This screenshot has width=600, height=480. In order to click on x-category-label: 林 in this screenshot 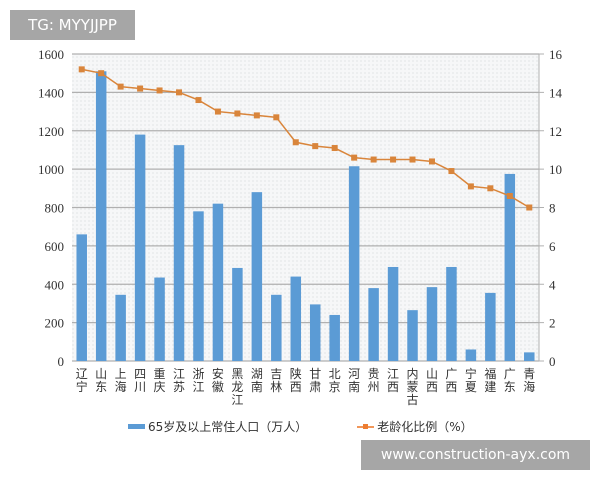, I will do `click(276, 387)`.